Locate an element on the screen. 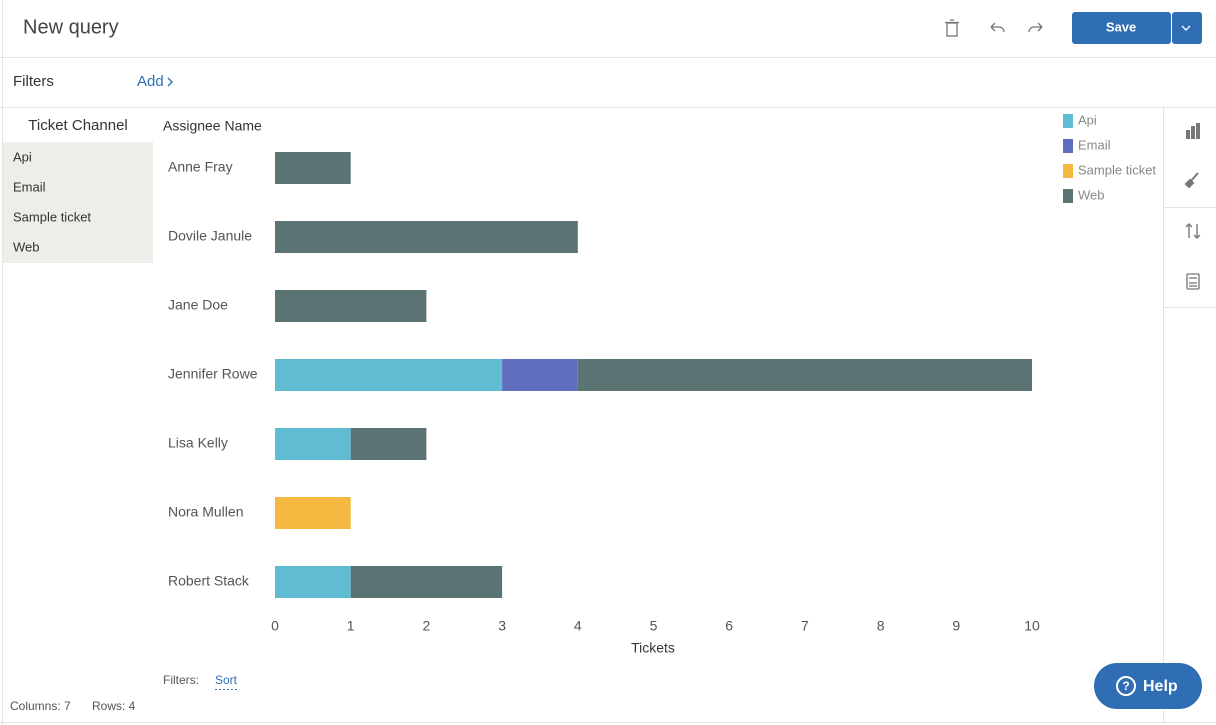 This screenshot has height=725, width=1216. filters-label: Filters is located at coordinates (33, 81).